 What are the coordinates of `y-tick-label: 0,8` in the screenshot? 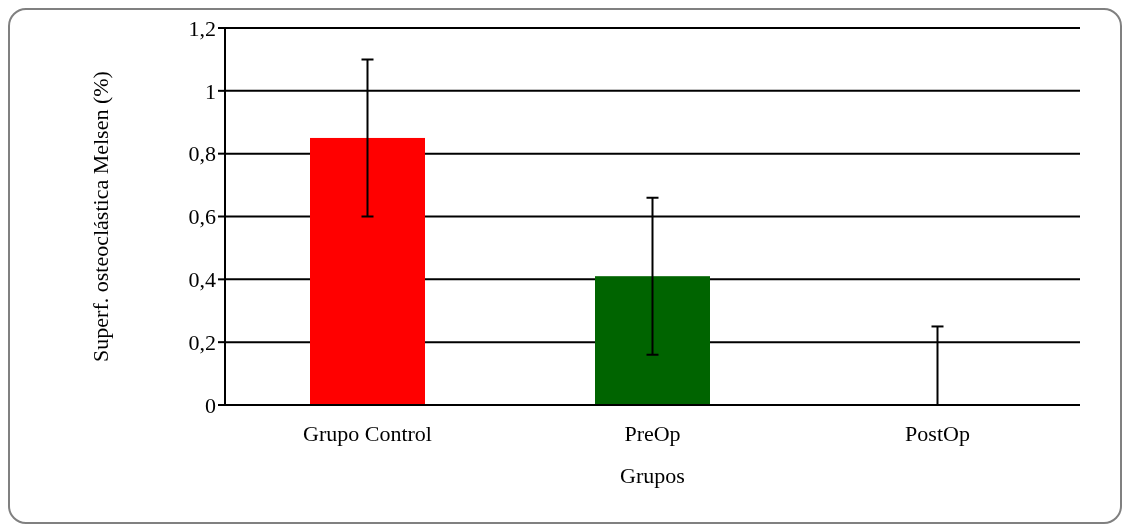 It's located at (202, 154).